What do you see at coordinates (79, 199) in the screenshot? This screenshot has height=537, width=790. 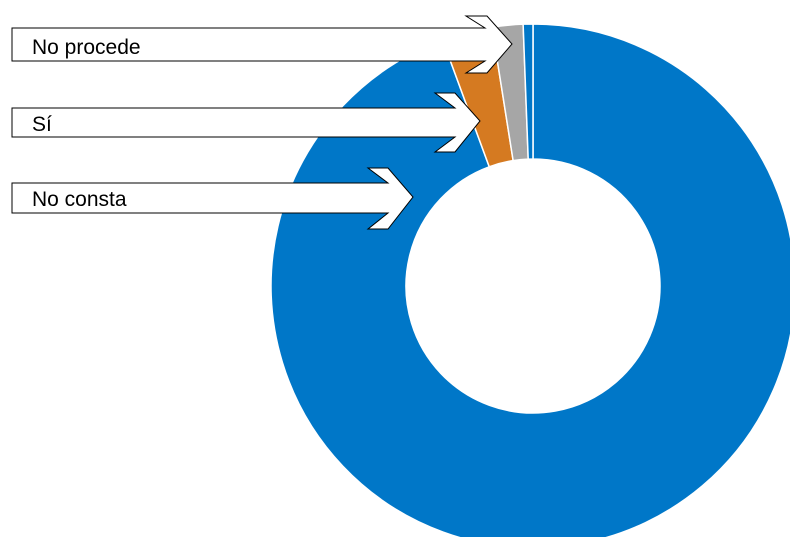 I see `callout-label-no-consta: No consta` at bounding box center [79, 199].